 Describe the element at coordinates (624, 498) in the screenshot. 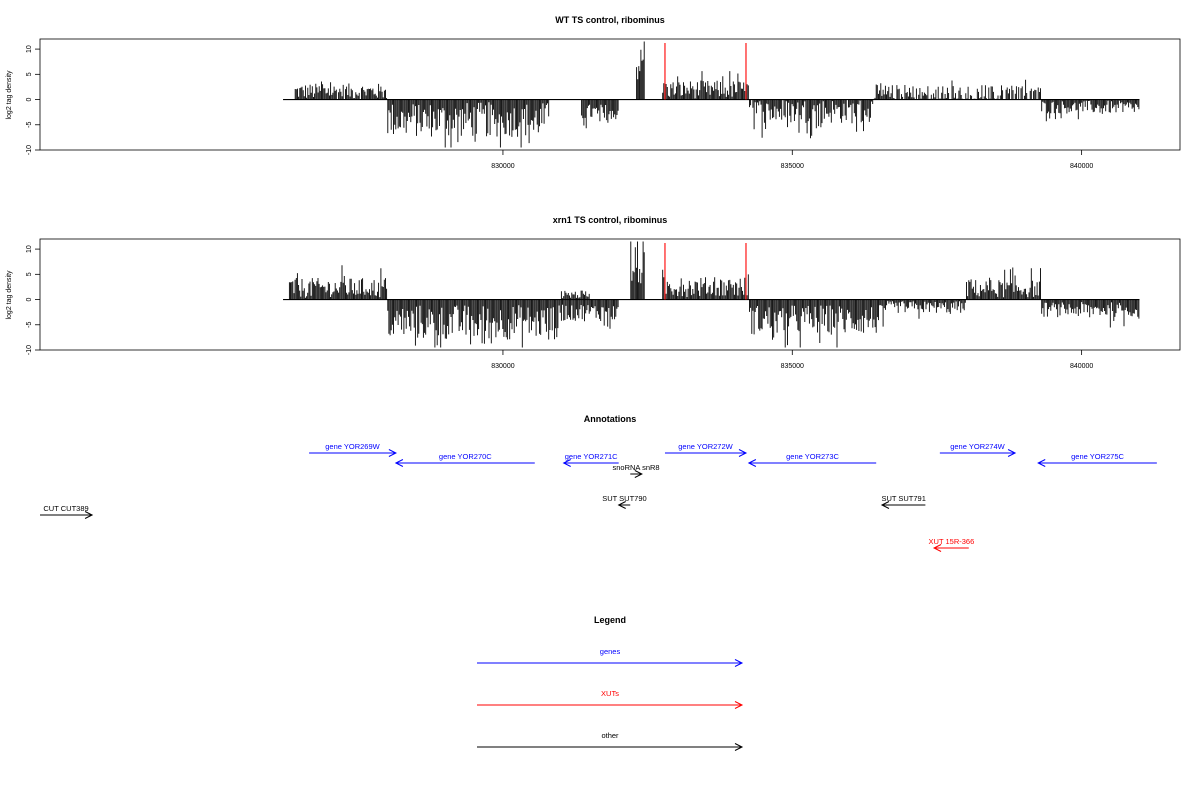

I see `feature-label: SUT SUT790` at that location.